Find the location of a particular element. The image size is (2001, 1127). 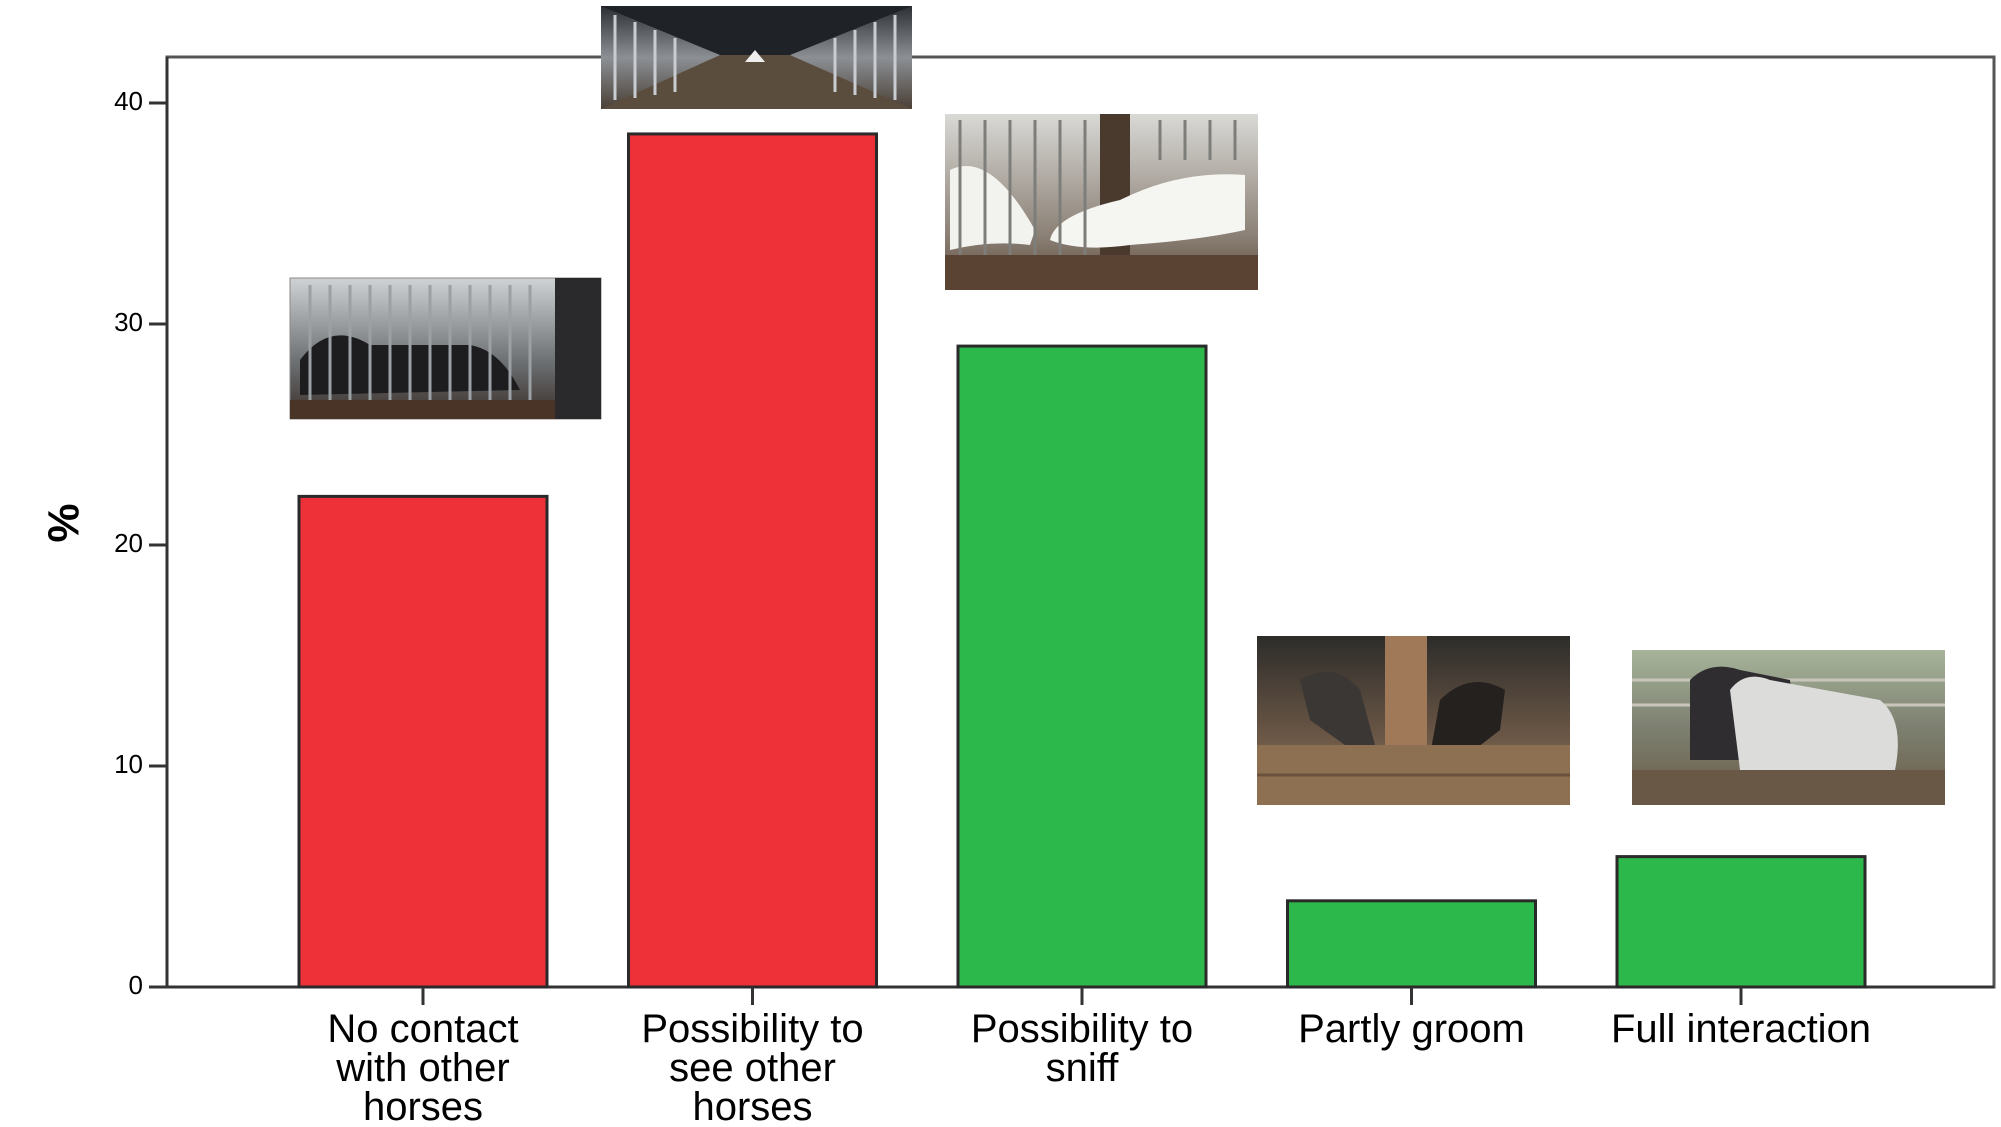

stable-aisle-photo is located at coordinates (756, 57).